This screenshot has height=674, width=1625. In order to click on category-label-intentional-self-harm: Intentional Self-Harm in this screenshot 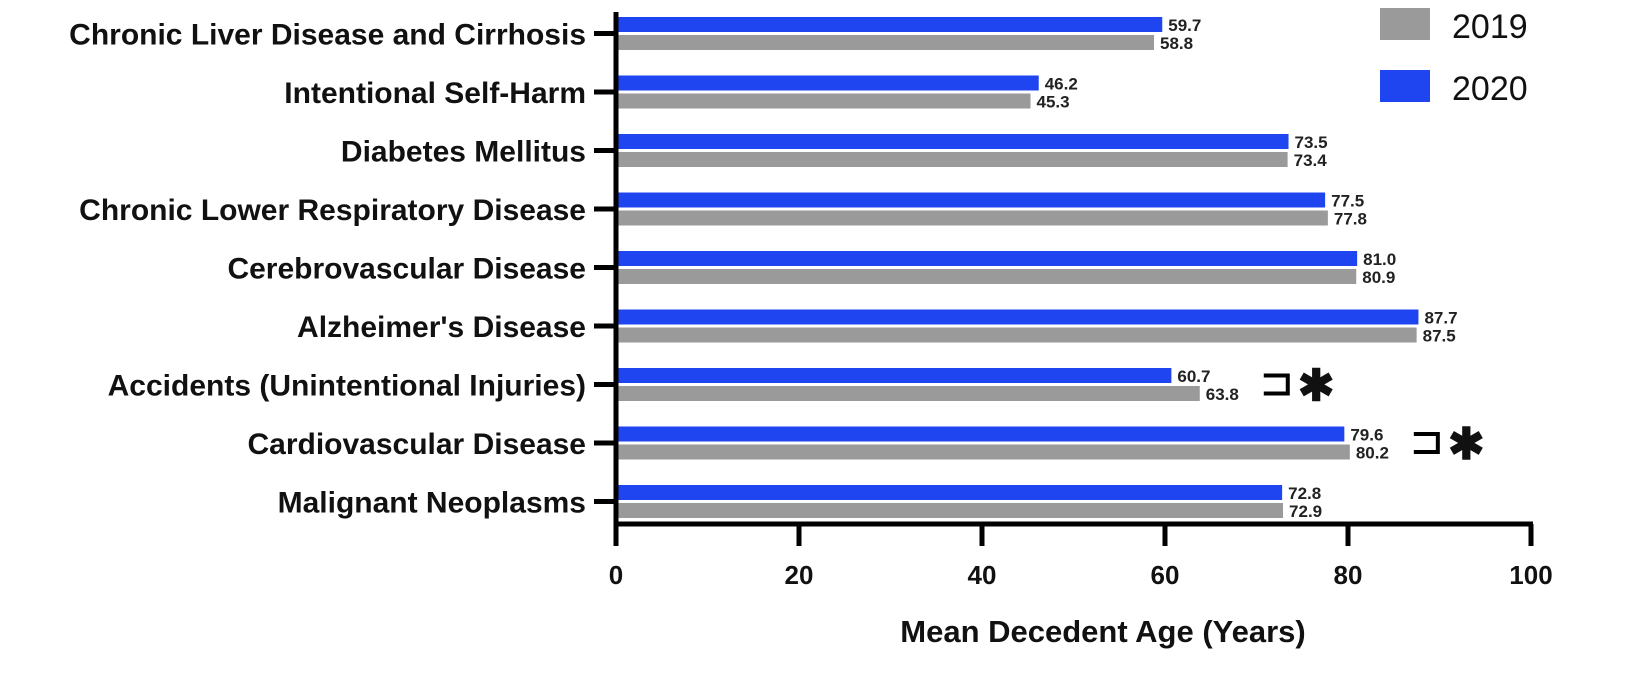, I will do `click(435, 93)`.